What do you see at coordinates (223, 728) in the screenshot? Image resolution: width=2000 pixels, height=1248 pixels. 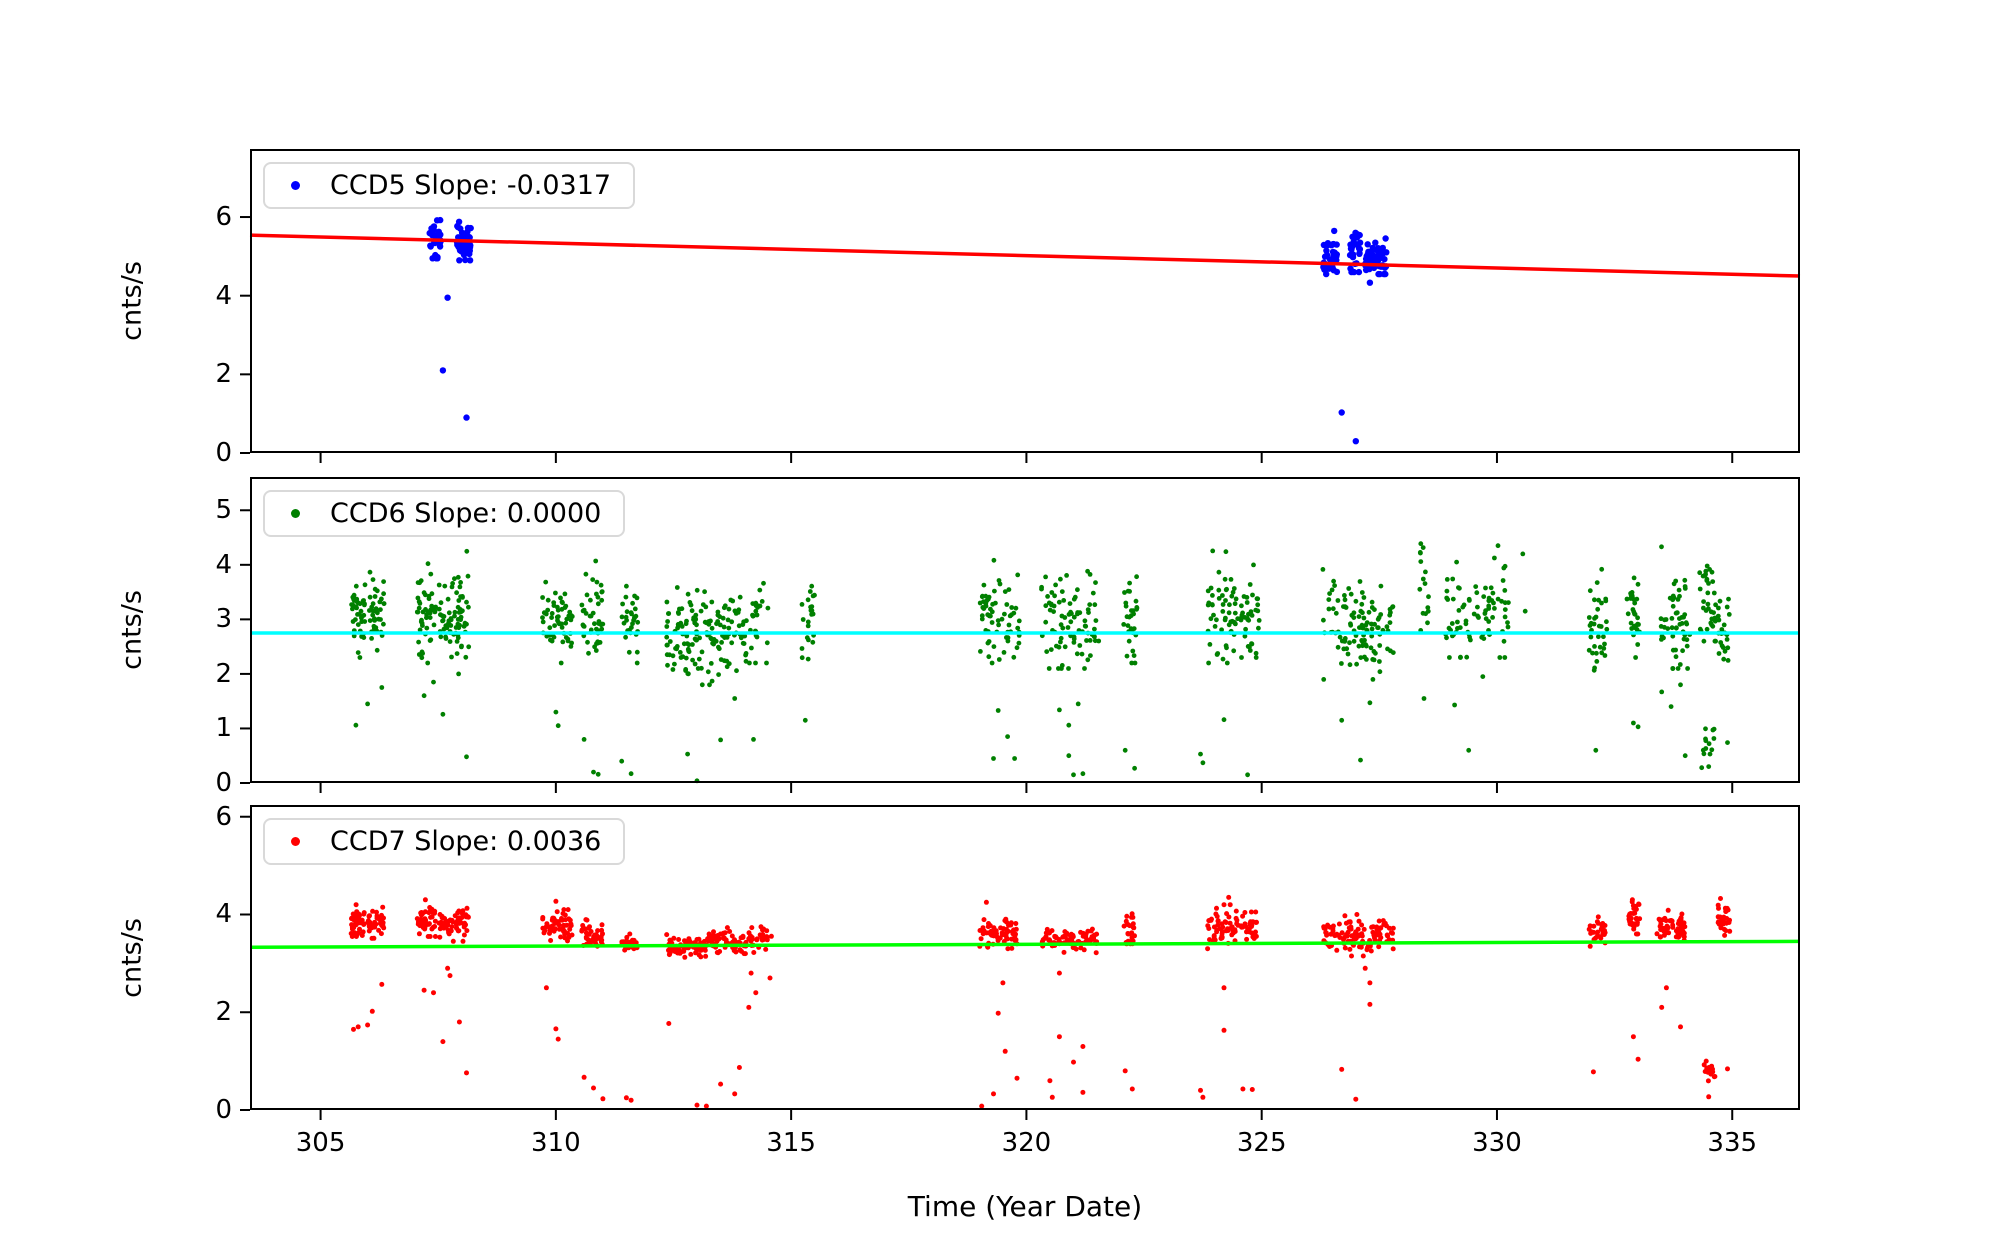 I see `y-tick-label: 1` at bounding box center [223, 728].